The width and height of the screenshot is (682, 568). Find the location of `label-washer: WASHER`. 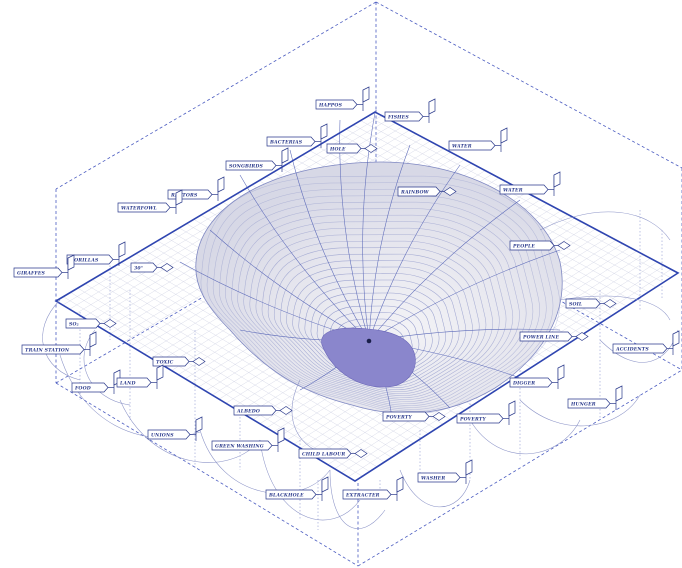

label-washer: WASHER is located at coordinates (445, 471).